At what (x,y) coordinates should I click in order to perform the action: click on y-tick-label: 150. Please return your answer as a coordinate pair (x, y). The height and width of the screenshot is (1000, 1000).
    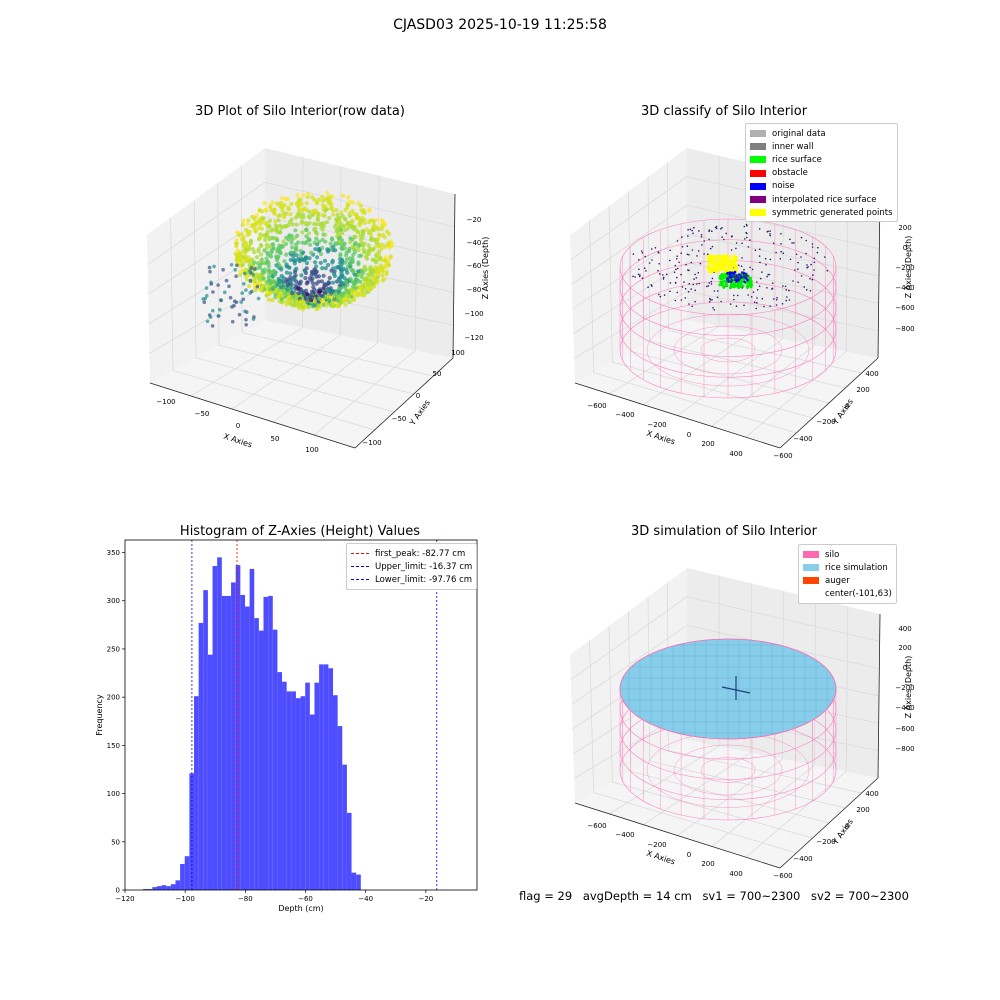
    Looking at the image, I should click on (113, 746).